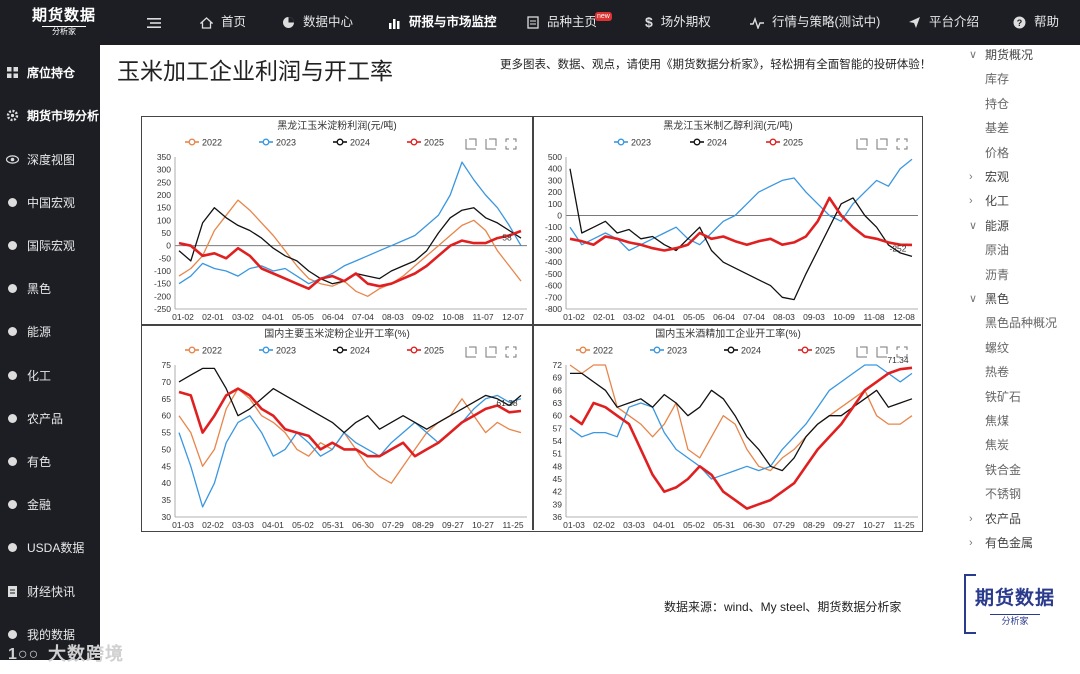 This screenshot has width=1080, height=674. I want to click on right-nav-item-6: › 化工, so click(989, 201).